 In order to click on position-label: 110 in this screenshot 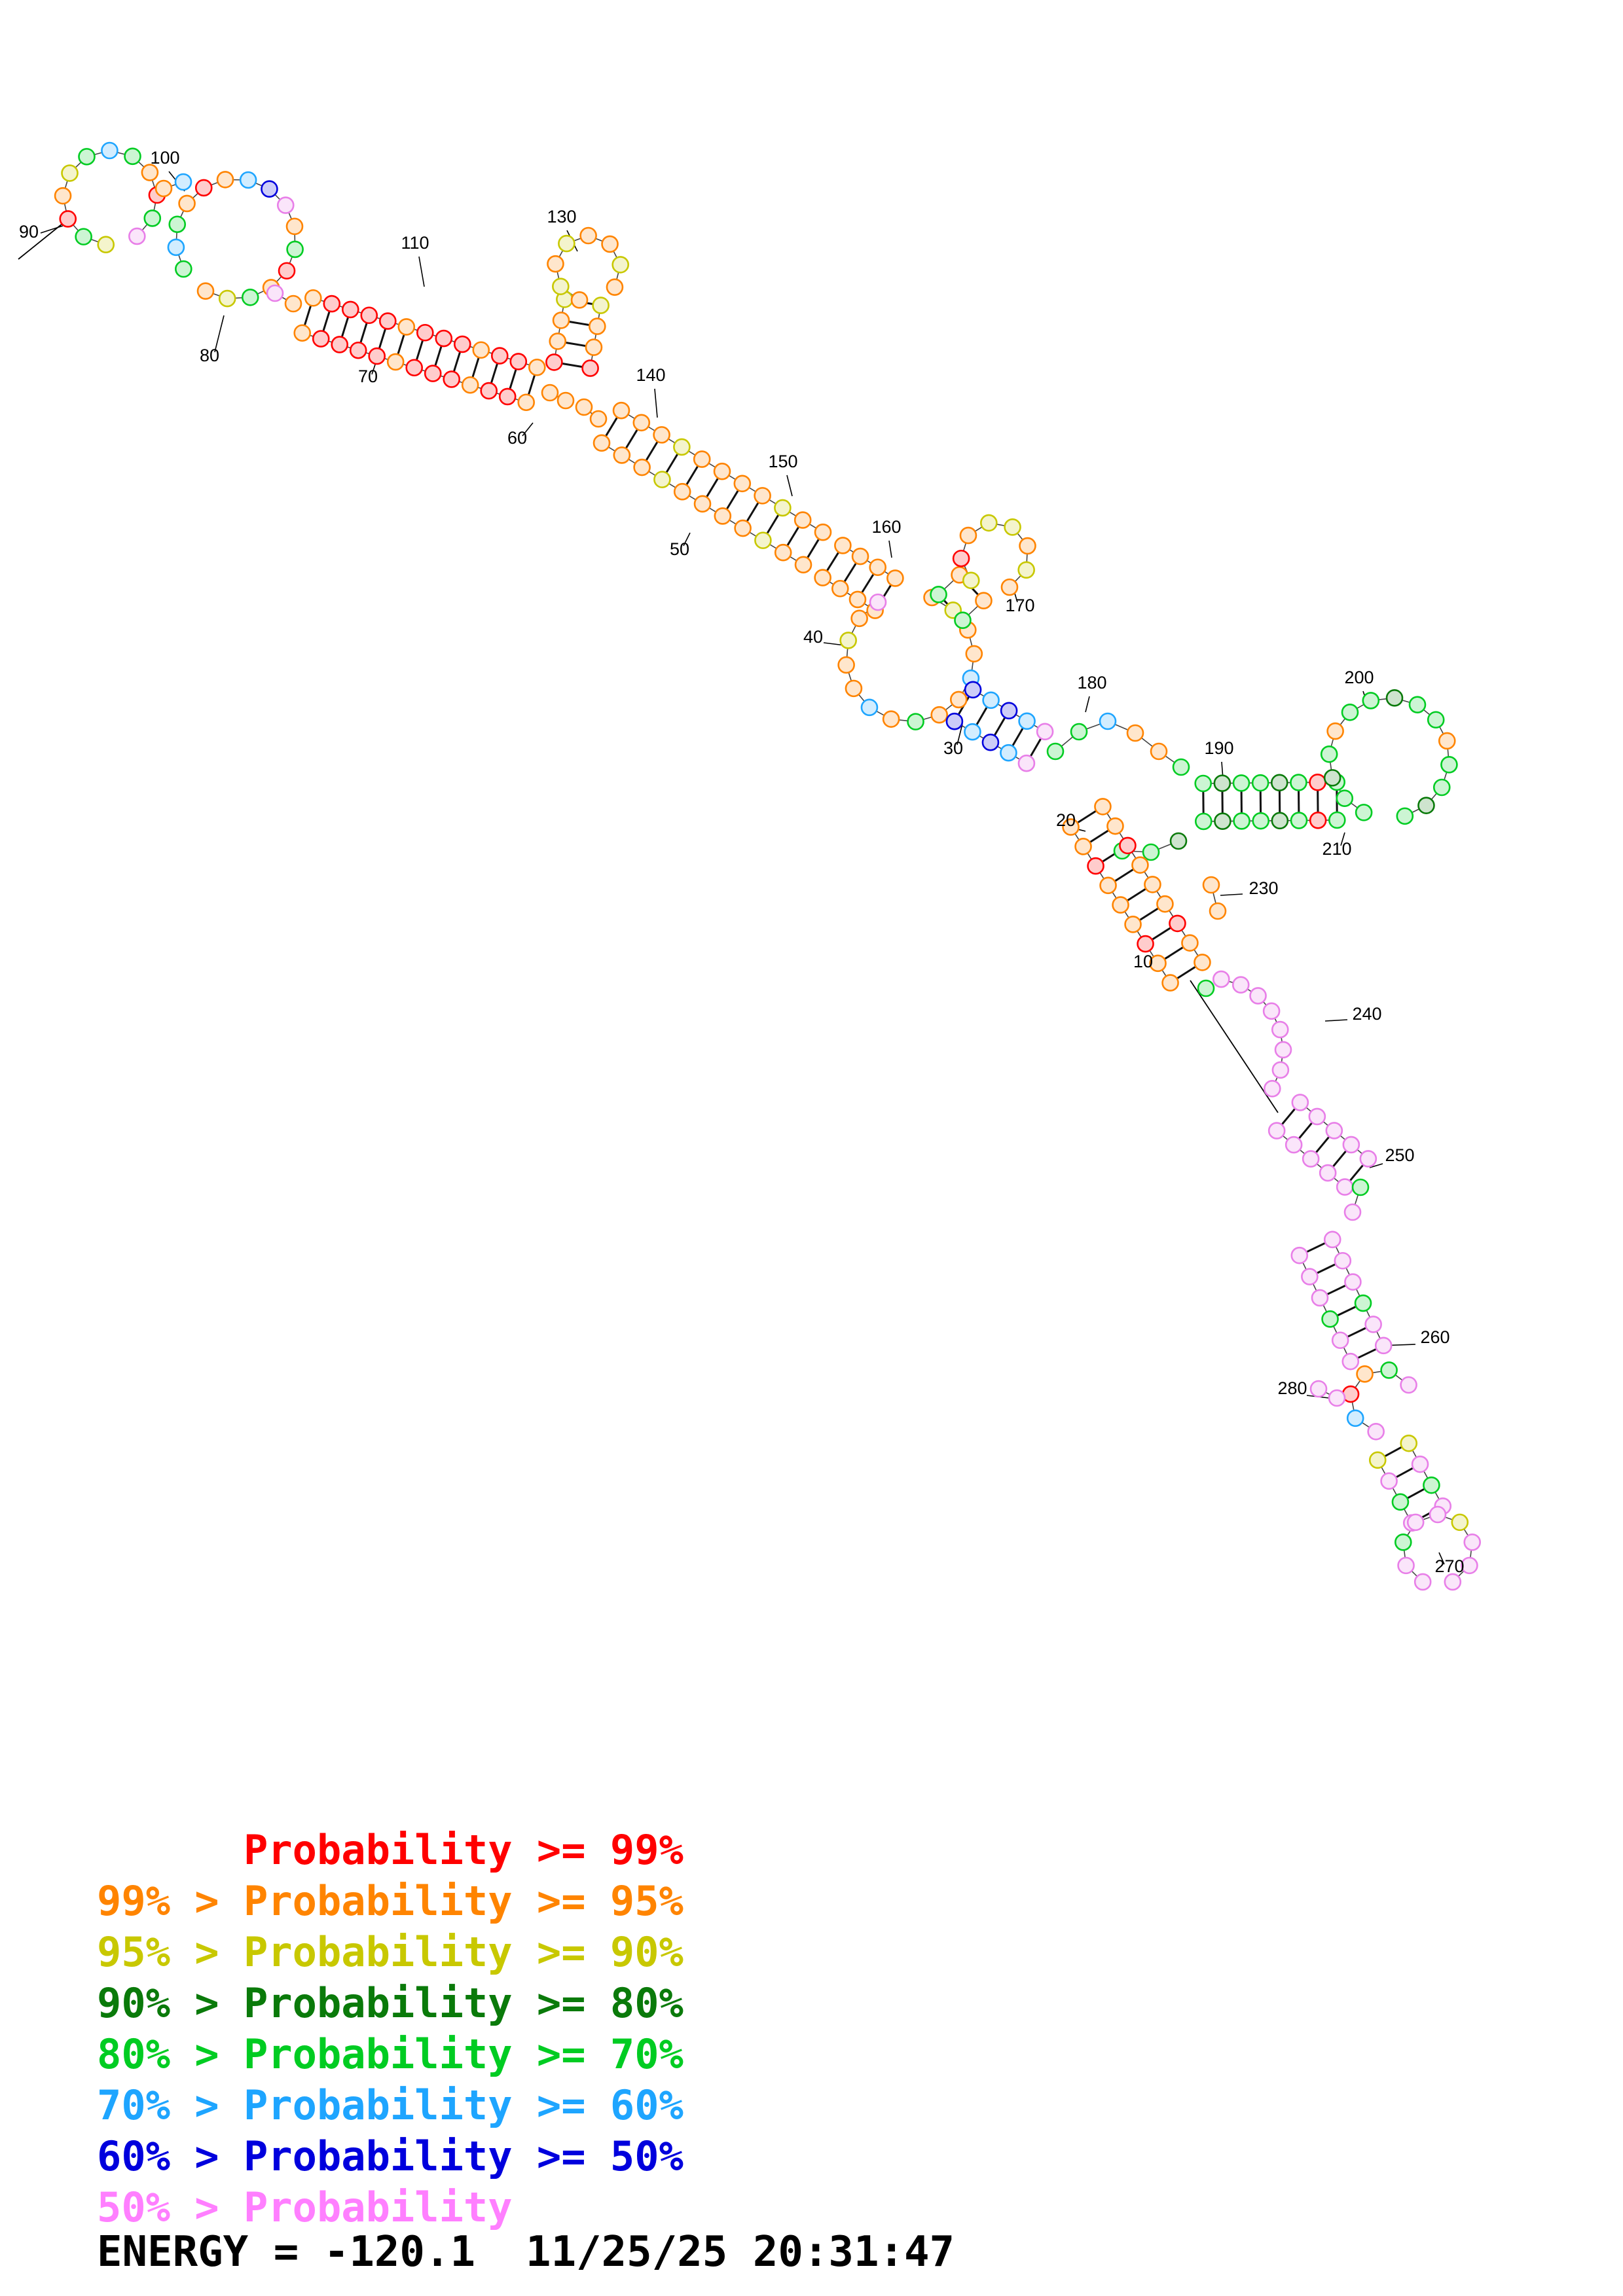, I will do `click(415, 243)`.